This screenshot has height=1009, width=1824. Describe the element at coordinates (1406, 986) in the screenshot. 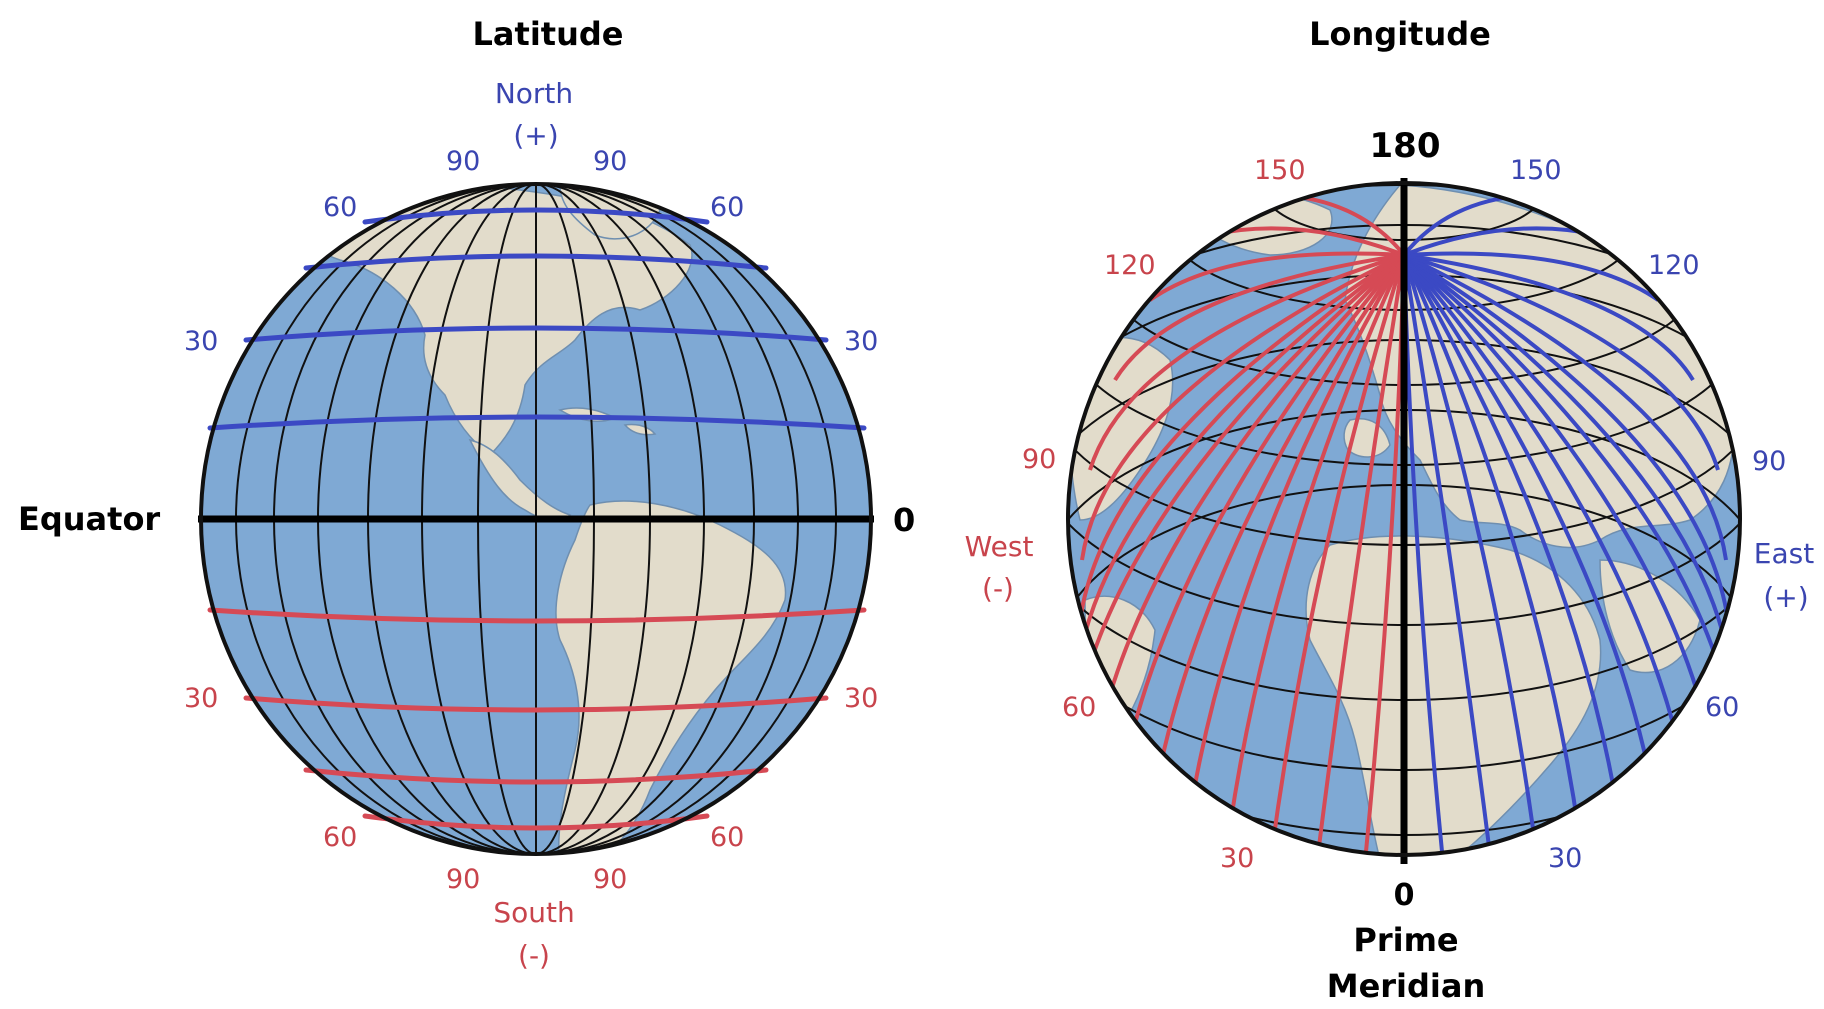

I see `prime-label-line-2: Meridian` at that location.